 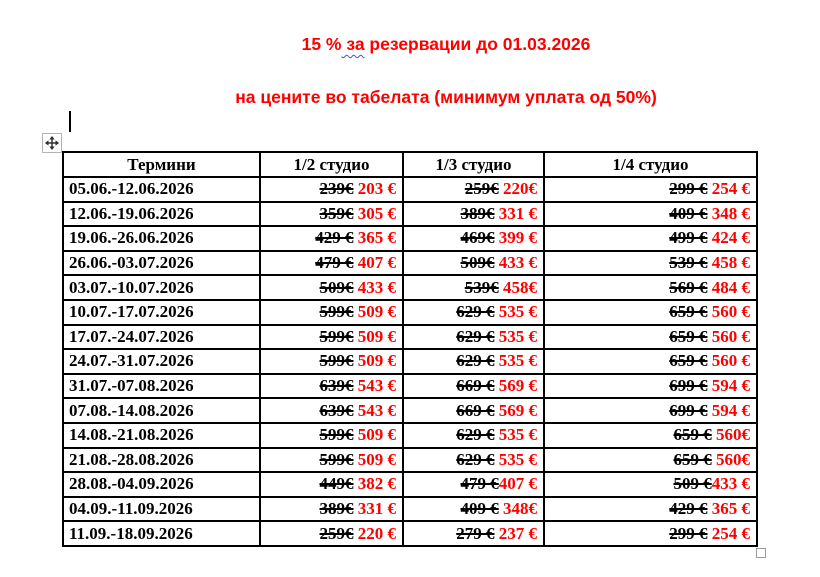 What do you see at coordinates (161, 386) in the screenshot?
I see `term-cell: 31.07.-07.08.2026` at bounding box center [161, 386].